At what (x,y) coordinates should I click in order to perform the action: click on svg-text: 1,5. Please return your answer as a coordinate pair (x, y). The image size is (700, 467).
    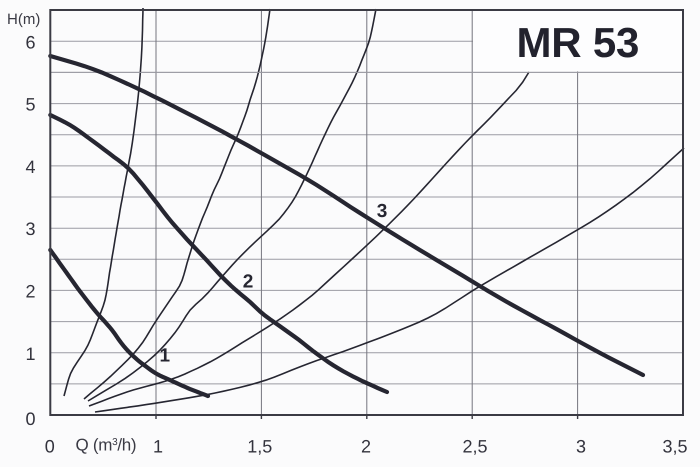
    Looking at the image, I should click on (259, 447).